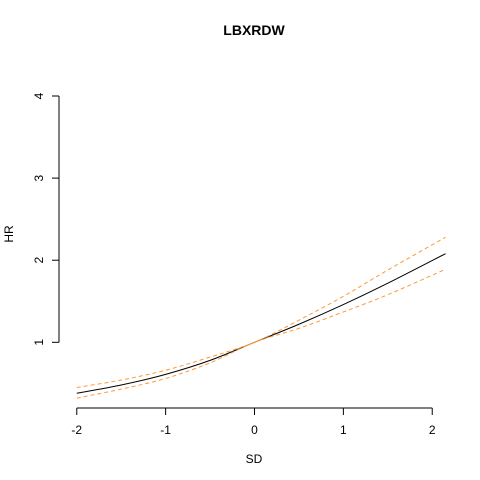  I want to click on chart-title: LBXRDW, so click(254, 30).